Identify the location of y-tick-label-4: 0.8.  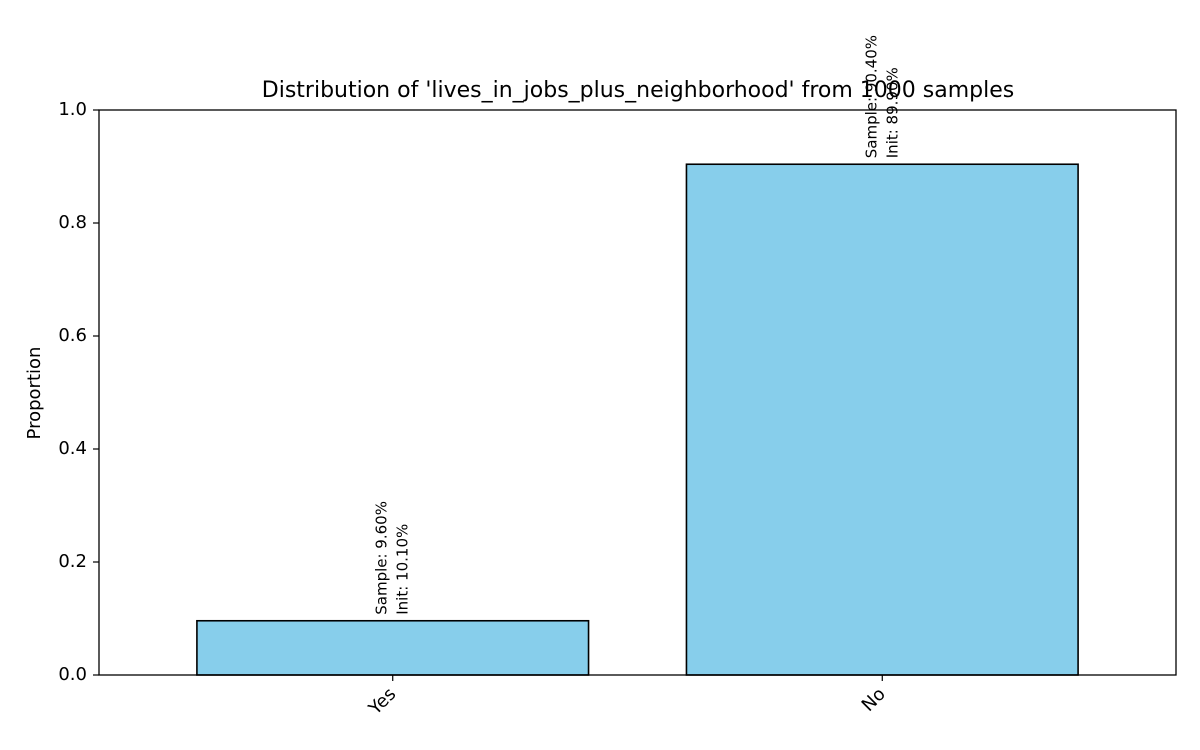
(72, 222).